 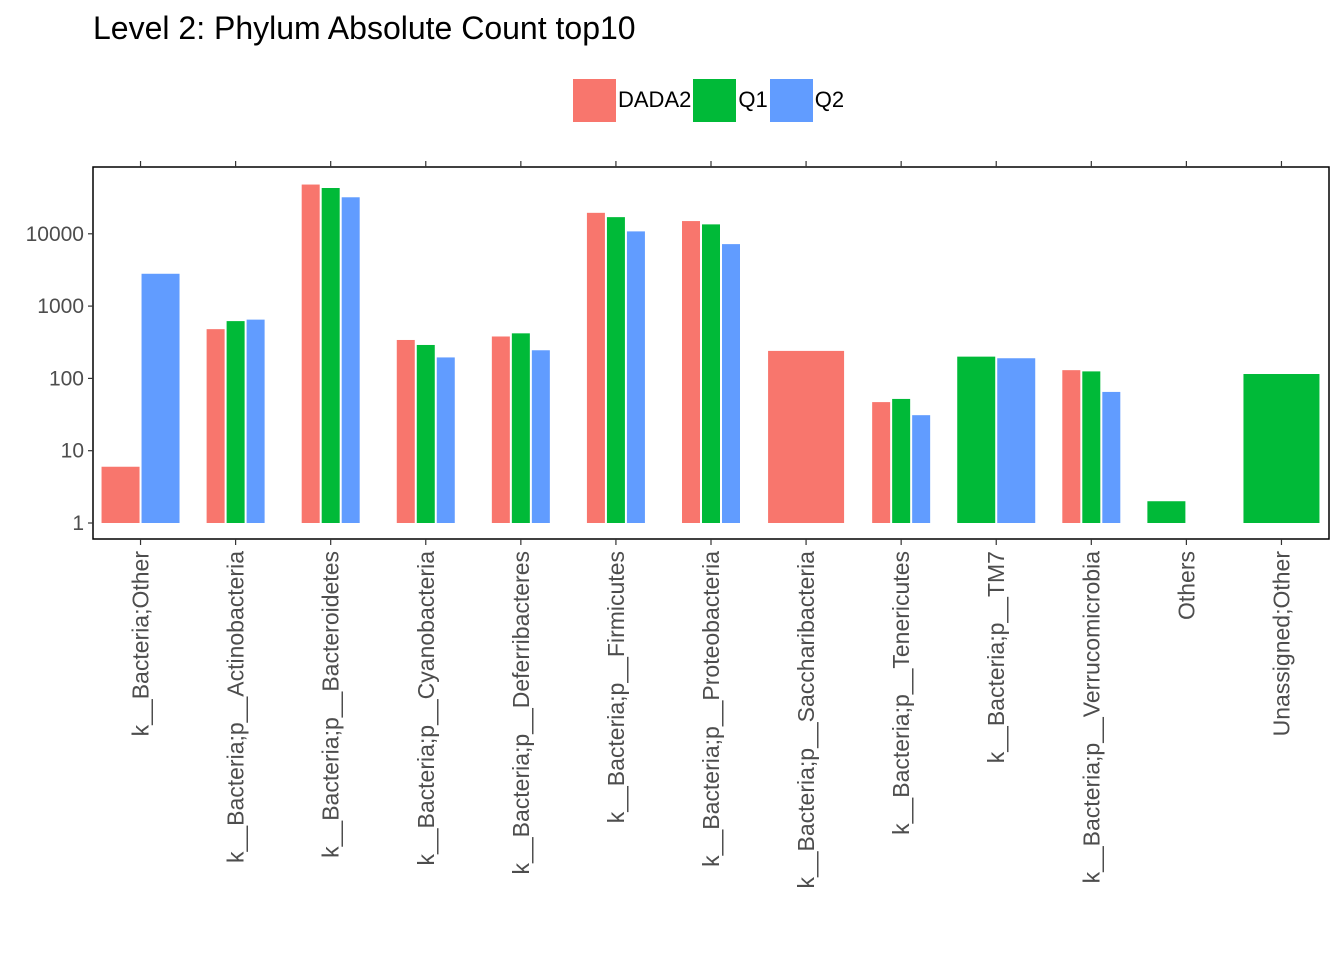 What do you see at coordinates (901, 693) in the screenshot?
I see `x-tick-label: k__Bacteria;p__Tenericutes` at bounding box center [901, 693].